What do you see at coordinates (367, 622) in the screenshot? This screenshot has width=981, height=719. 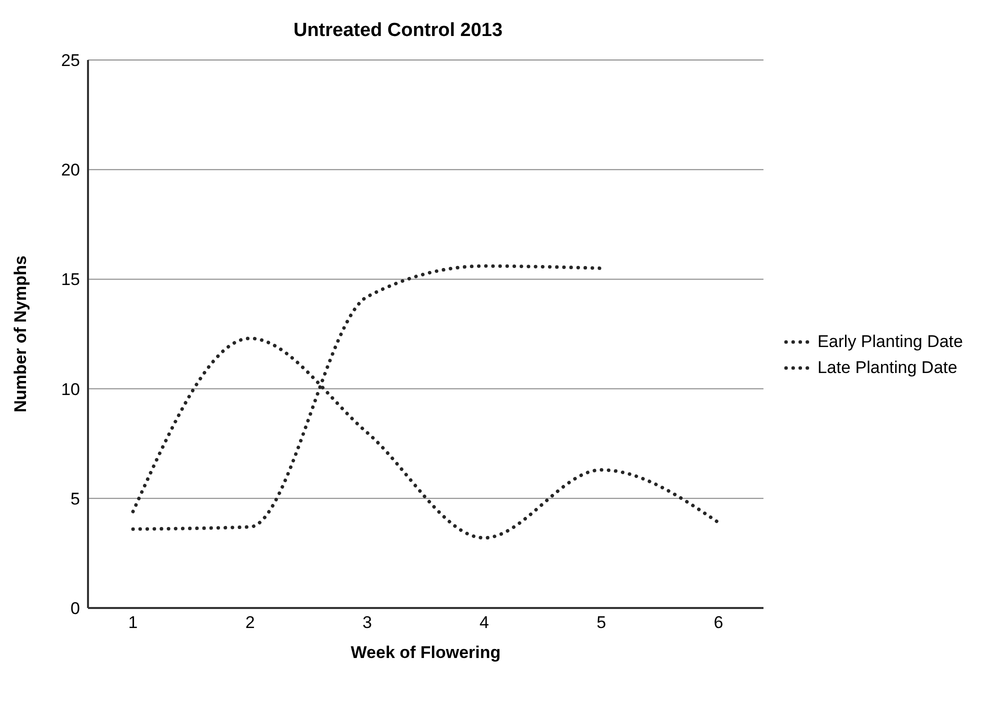 I see `x-tick-label: 3` at bounding box center [367, 622].